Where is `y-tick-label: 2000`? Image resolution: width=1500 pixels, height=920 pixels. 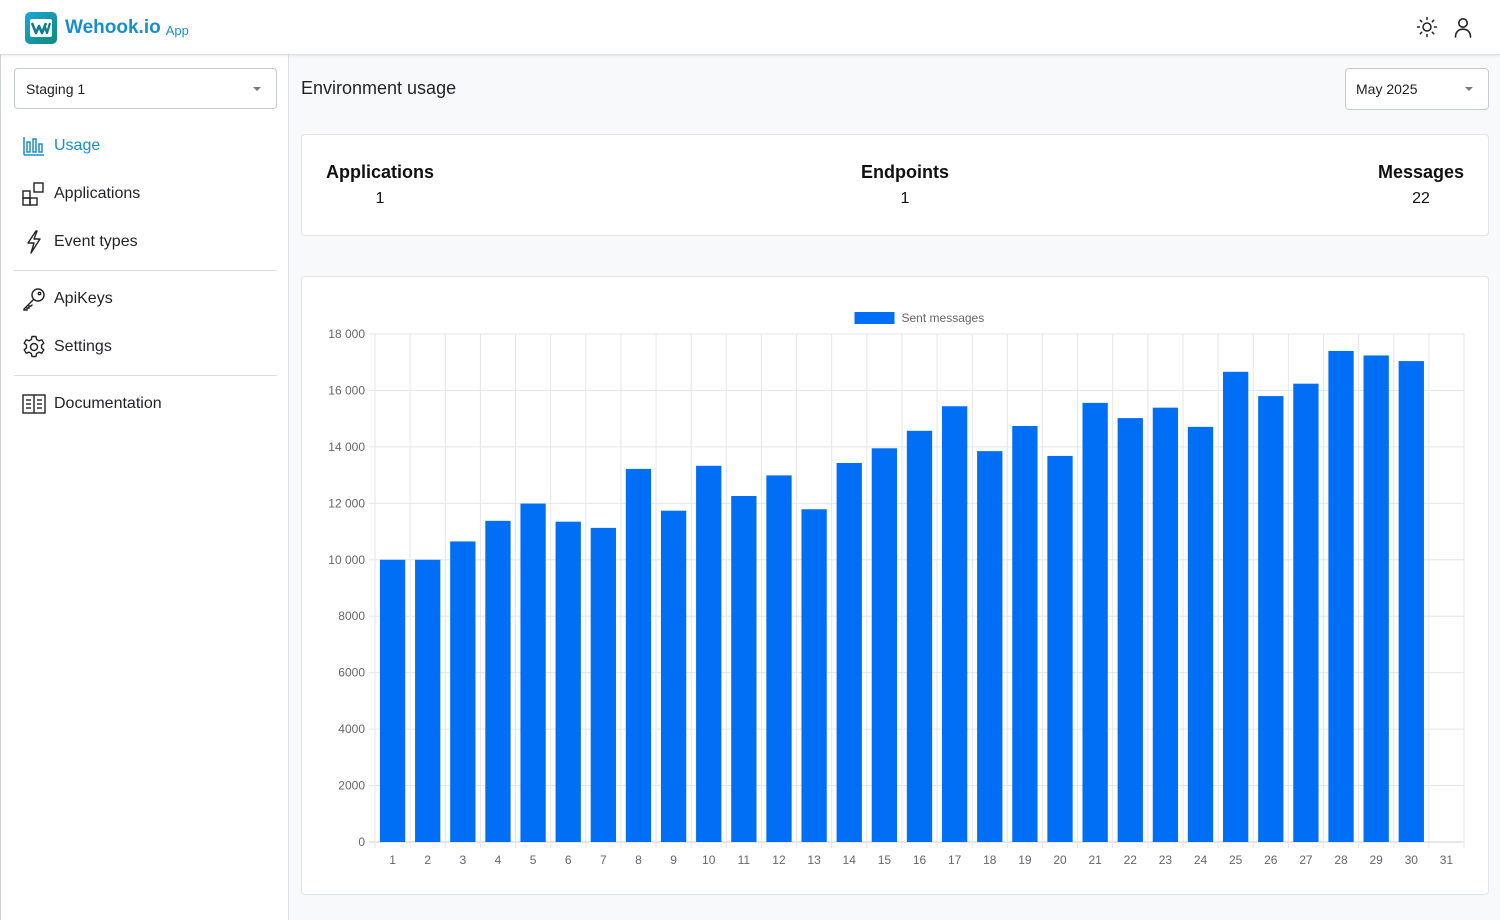 y-tick-label: 2000 is located at coordinates (351, 786).